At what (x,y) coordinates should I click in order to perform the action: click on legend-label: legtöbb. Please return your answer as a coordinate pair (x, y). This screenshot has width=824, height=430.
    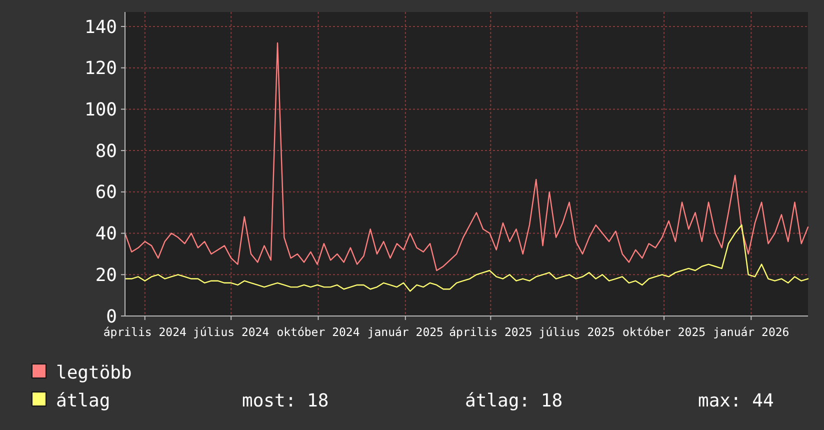
    Looking at the image, I should click on (94, 373).